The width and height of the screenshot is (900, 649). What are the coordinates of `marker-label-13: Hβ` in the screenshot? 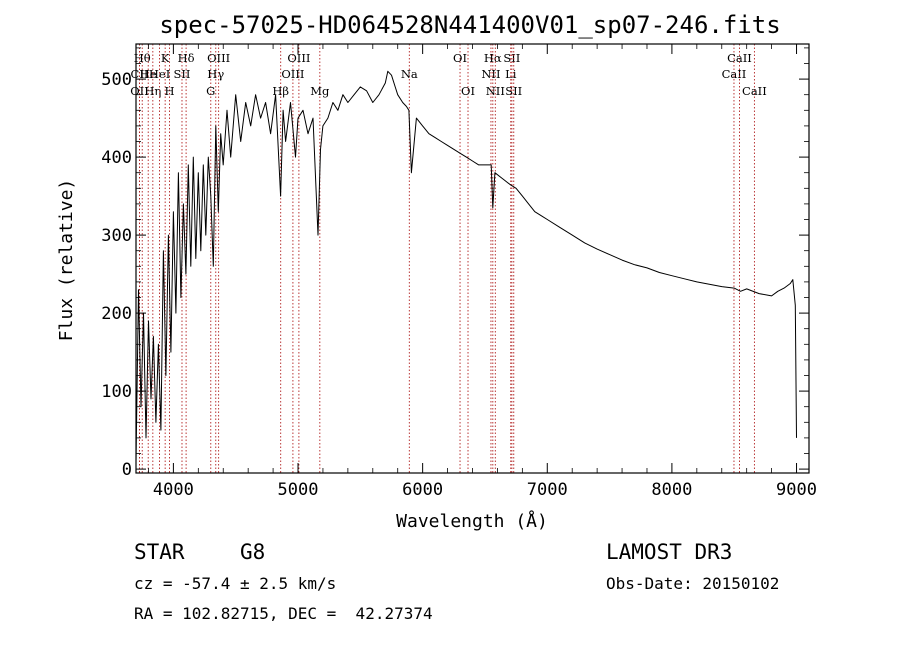 It's located at (280, 91).